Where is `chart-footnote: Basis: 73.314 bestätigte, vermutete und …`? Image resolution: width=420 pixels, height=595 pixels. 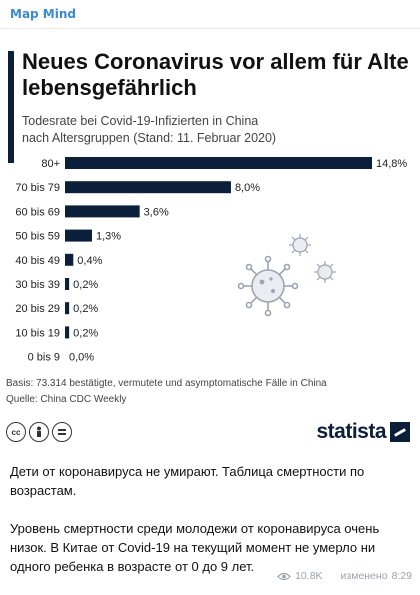 chart-footnote: Basis: 73.314 bestätigte, vermutete und … is located at coordinates (166, 392).